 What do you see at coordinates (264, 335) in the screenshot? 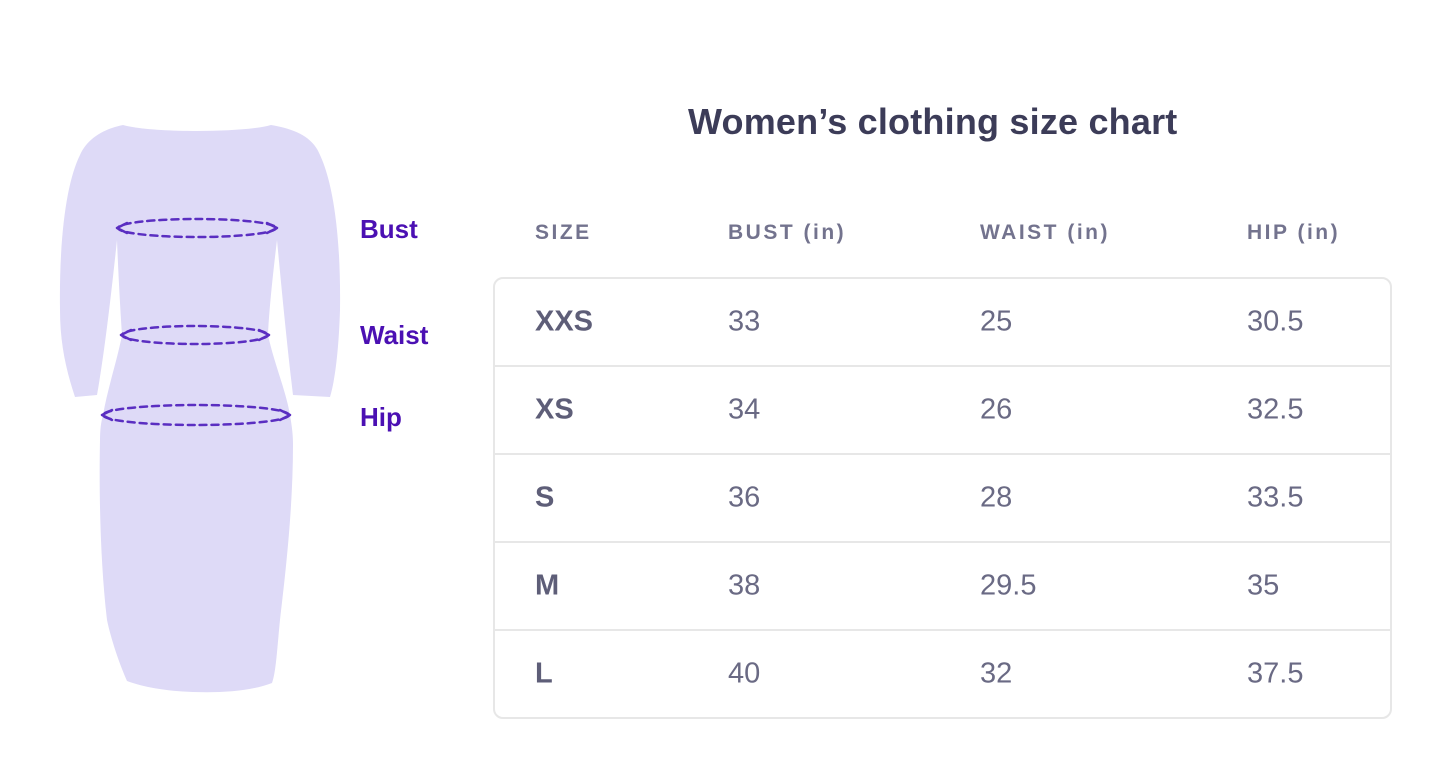
I see `waist-arrow-right-icon` at bounding box center [264, 335].